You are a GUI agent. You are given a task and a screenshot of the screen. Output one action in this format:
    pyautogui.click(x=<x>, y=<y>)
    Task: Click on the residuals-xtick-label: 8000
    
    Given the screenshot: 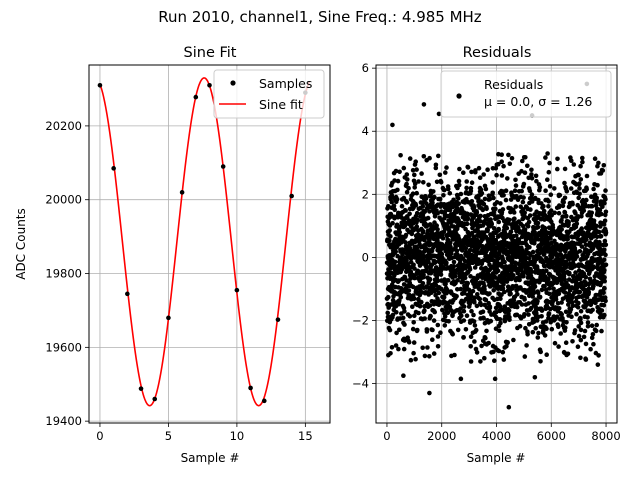 What is the action you would take?
    pyautogui.click(x=605, y=436)
    